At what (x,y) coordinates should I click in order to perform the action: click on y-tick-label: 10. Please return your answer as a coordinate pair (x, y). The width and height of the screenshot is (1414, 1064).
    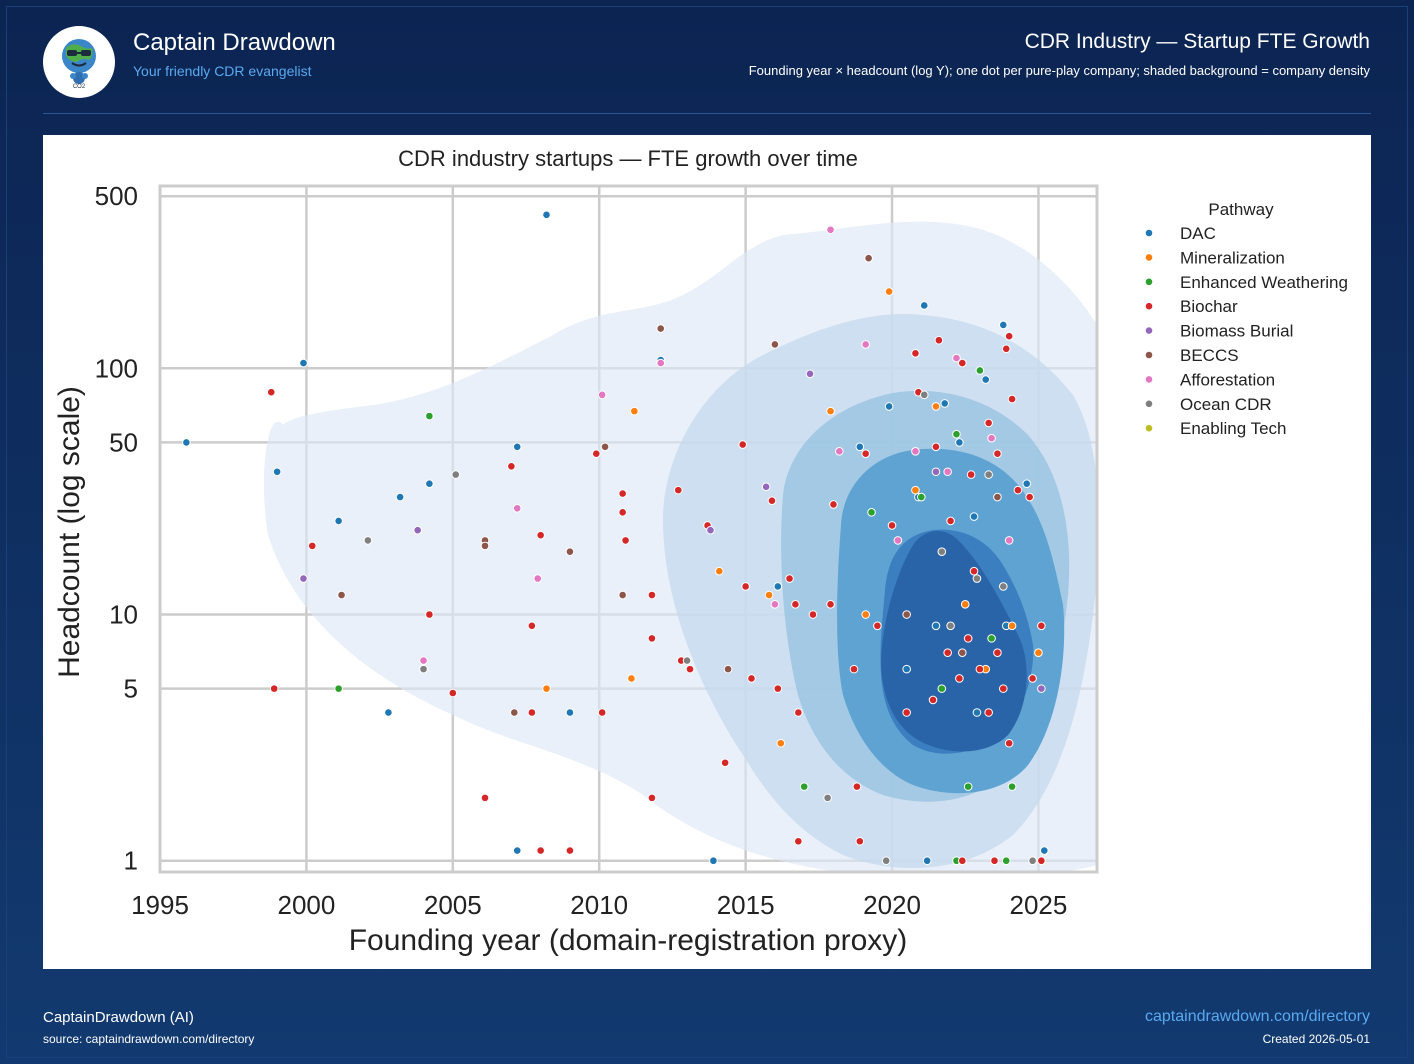
    Looking at the image, I should click on (123, 615).